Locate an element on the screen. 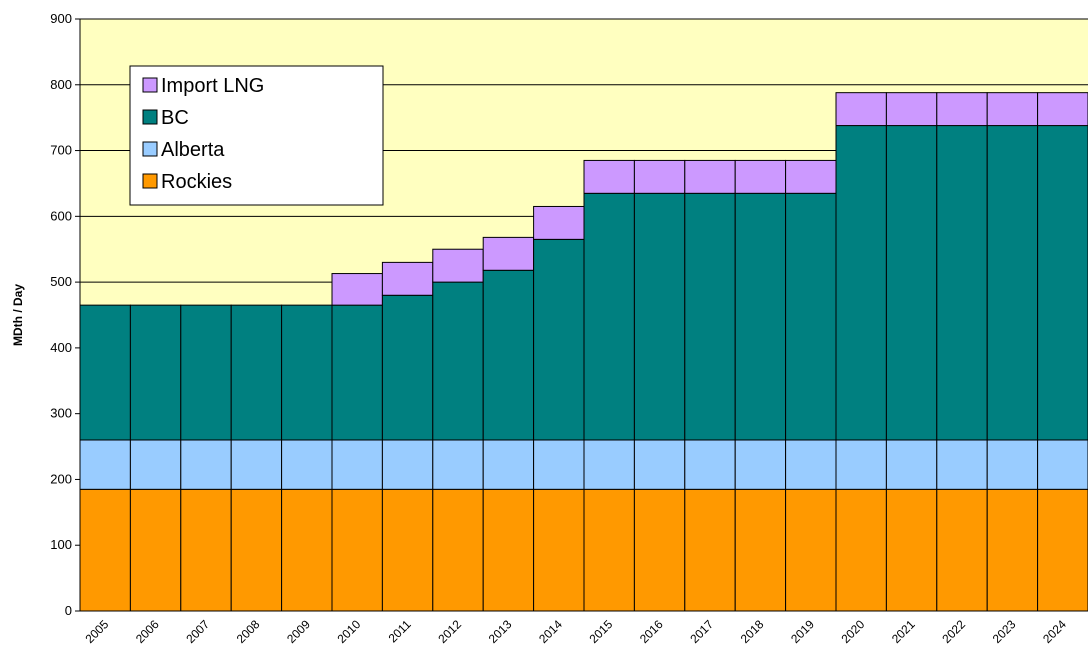  x-tick-label: 2023 is located at coordinates (1004, 631).